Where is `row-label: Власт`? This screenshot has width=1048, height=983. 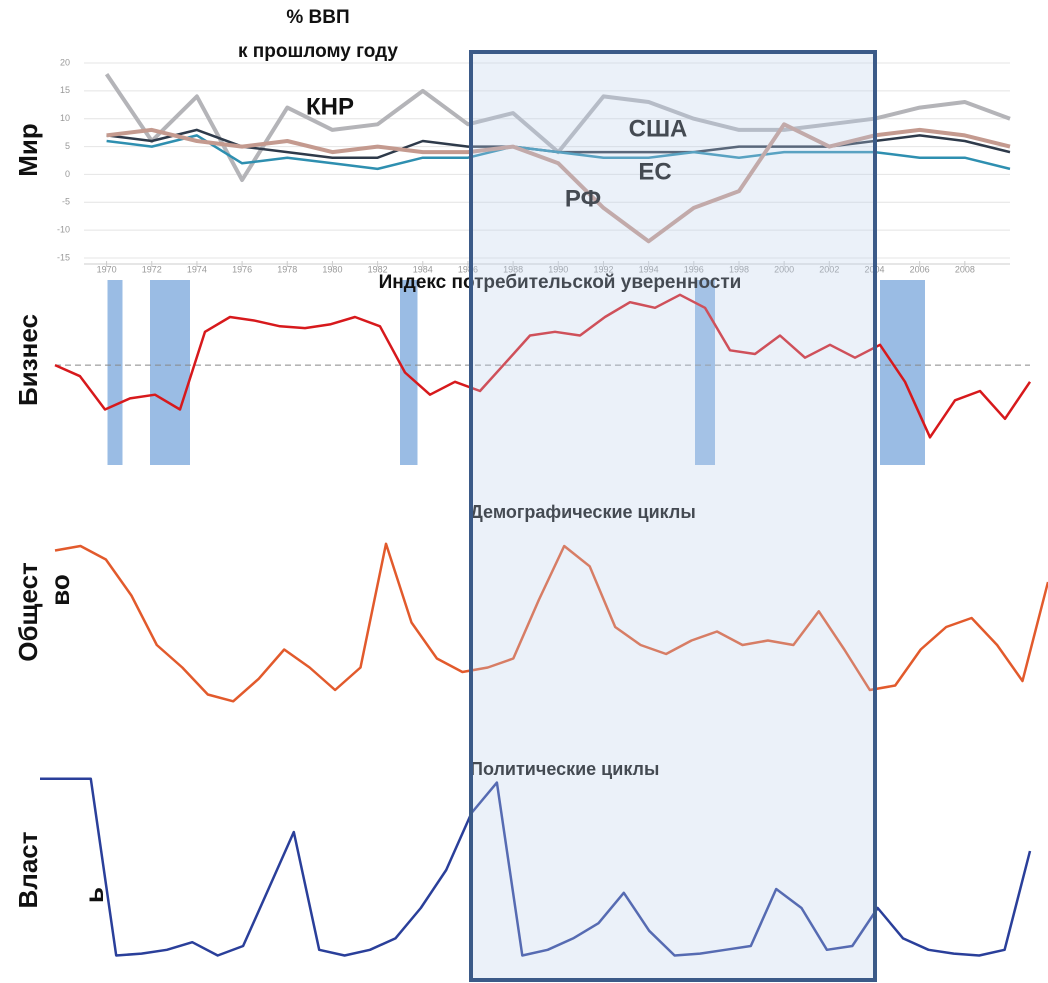 row-label: Власт is located at coordinates (28, 869).